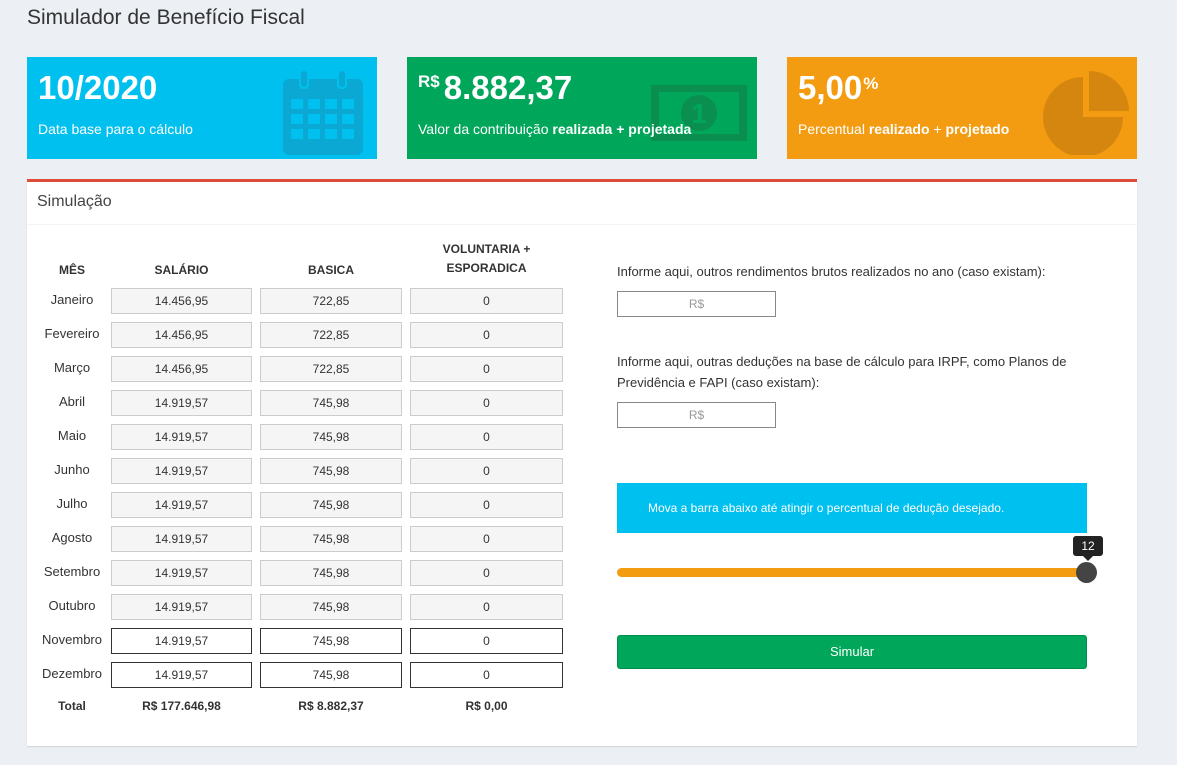 The height and width of the screenshot is (765, 1177). Describe the element at coordinates (323, 112) in the screenshot. I see `calendar-icon` at that location.